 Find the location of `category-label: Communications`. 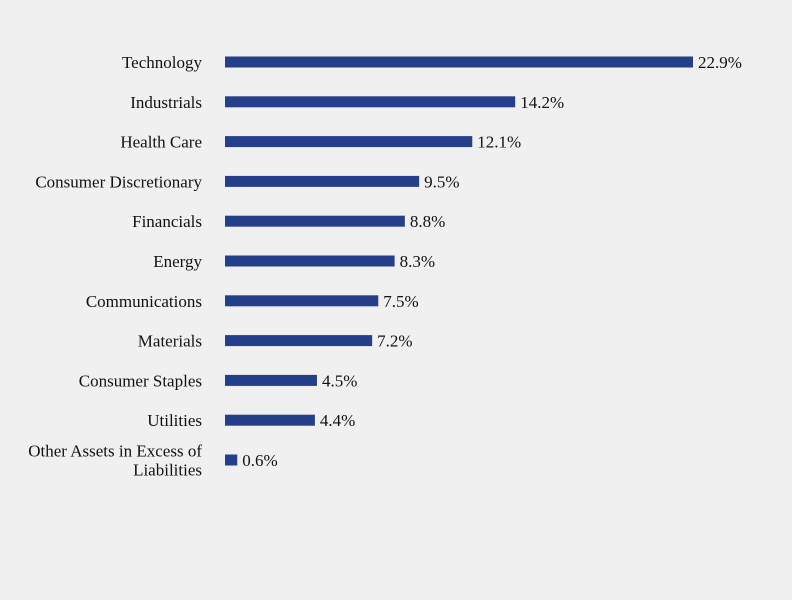

category-label: Communications is located at coordinates (144, 301).